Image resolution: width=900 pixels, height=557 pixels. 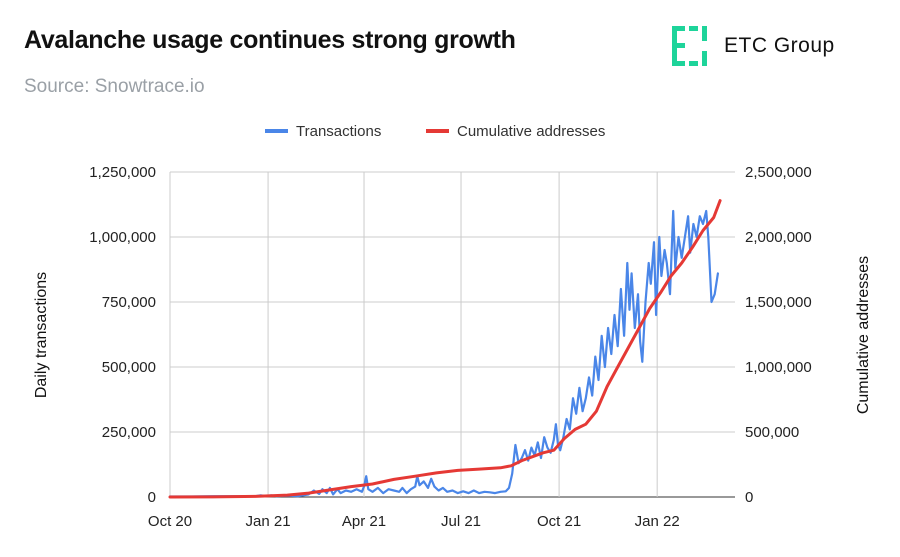 What do you see at coordinates (657, 521) in the screenshot?
I see `x-tick-label: Jan 22` at bounding box center [657, 521].